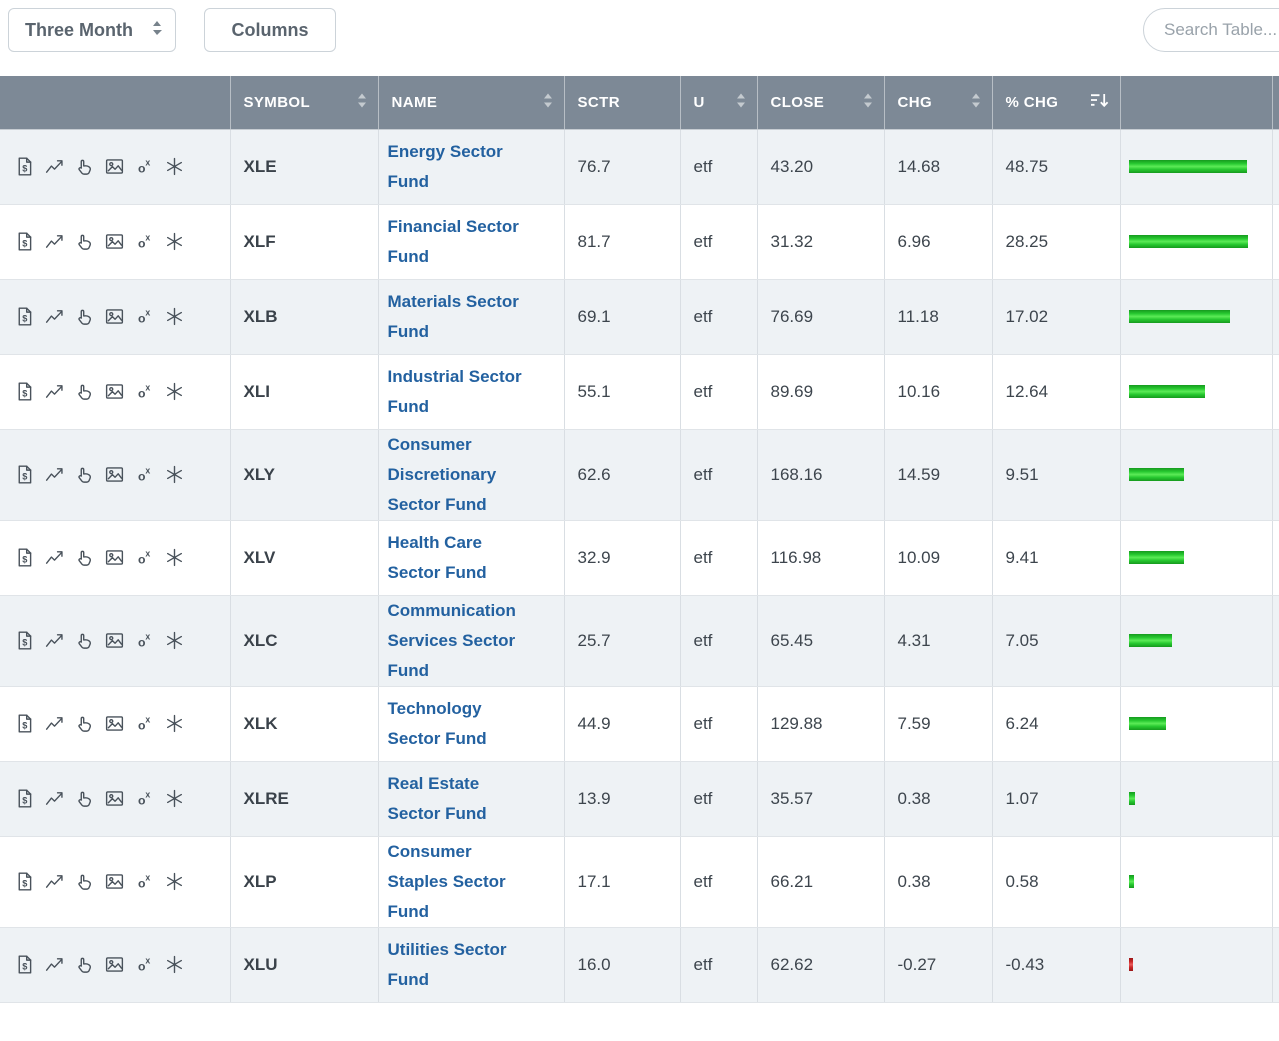  What do you see at coordinates (1056, 103) in the screenshot?
I see `column-header-pct-chg: % CHG` at bounding box center [1056, 103].